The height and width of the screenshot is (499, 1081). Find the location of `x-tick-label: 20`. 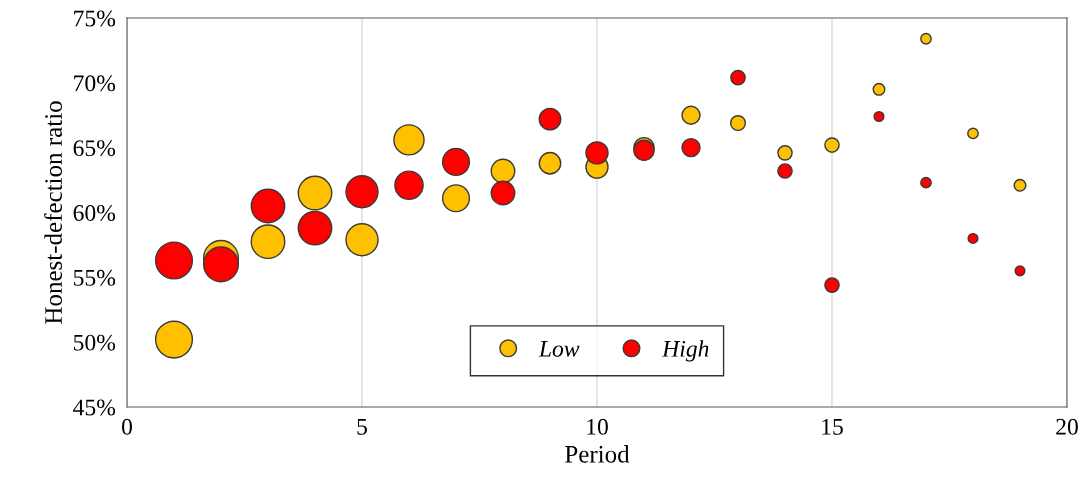

x-tick-label: 20 is located at coordinates (1067, 426).